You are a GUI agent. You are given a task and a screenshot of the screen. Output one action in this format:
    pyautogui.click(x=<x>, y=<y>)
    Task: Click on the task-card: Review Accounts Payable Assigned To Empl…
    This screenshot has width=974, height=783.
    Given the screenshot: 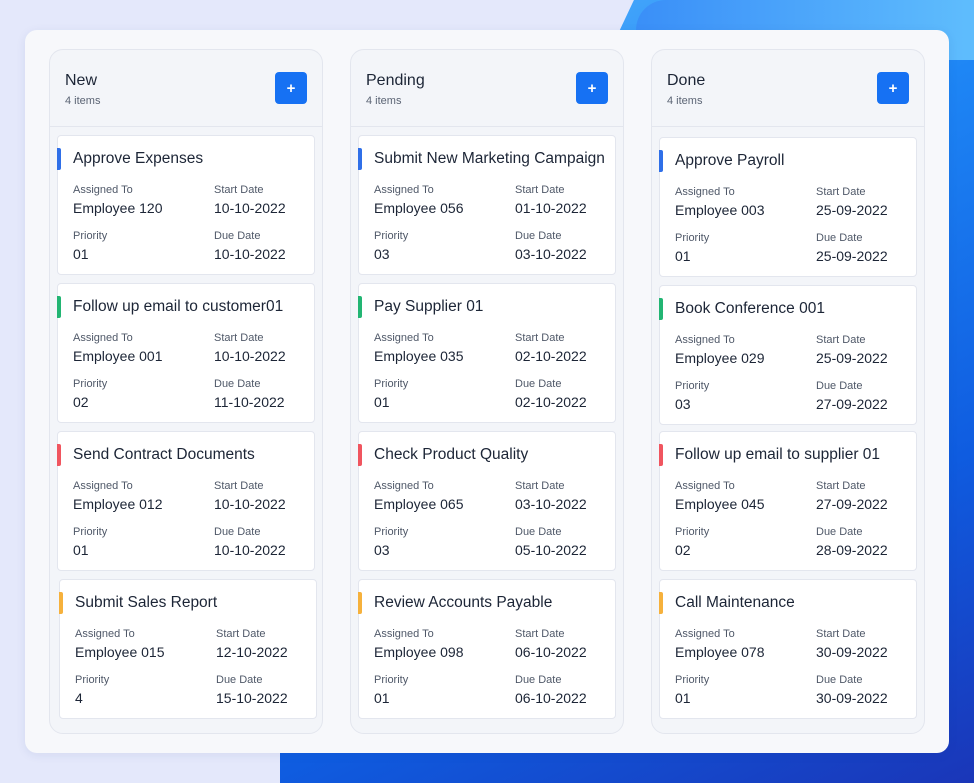 What is the action you would take?
    pyautogui.click(x=487, y=649)
    